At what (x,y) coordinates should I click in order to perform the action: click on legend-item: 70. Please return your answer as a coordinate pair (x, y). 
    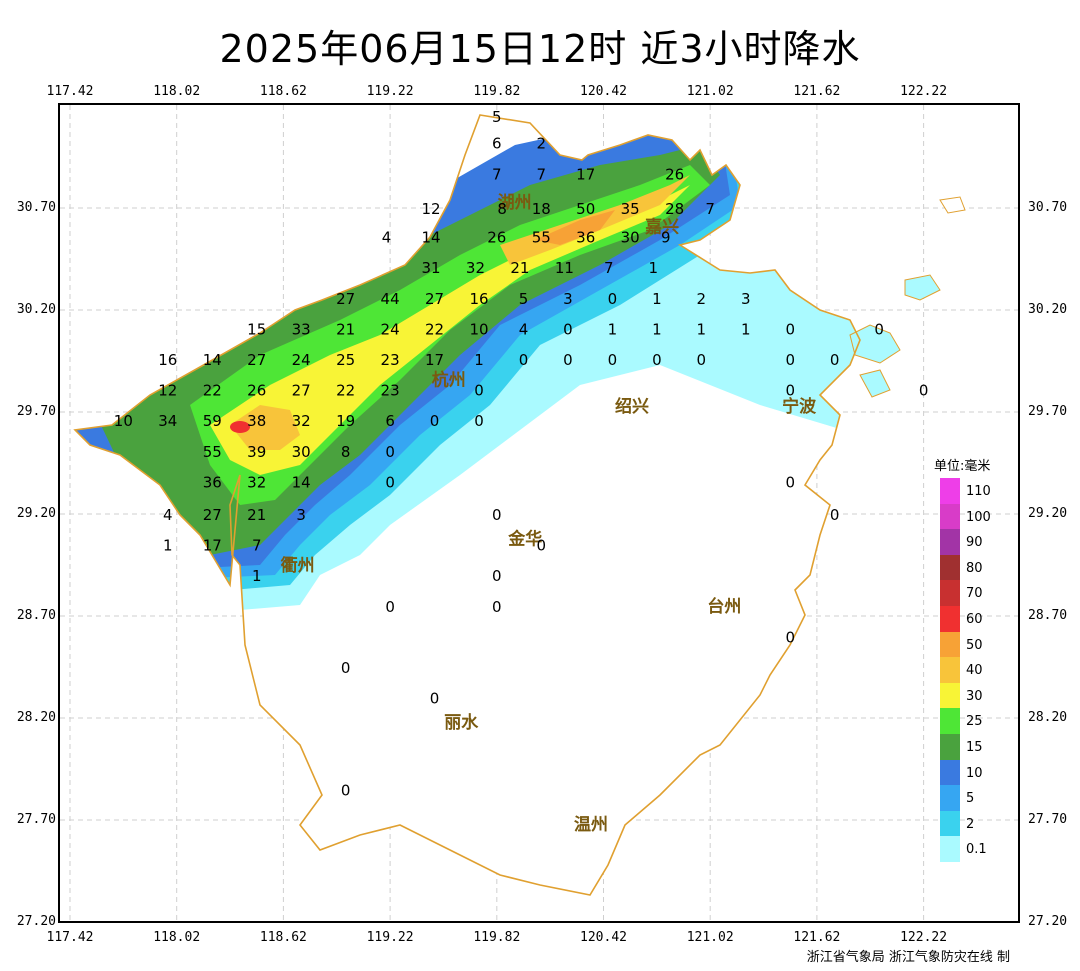
    Looking at the image, I should click on (980, 593).